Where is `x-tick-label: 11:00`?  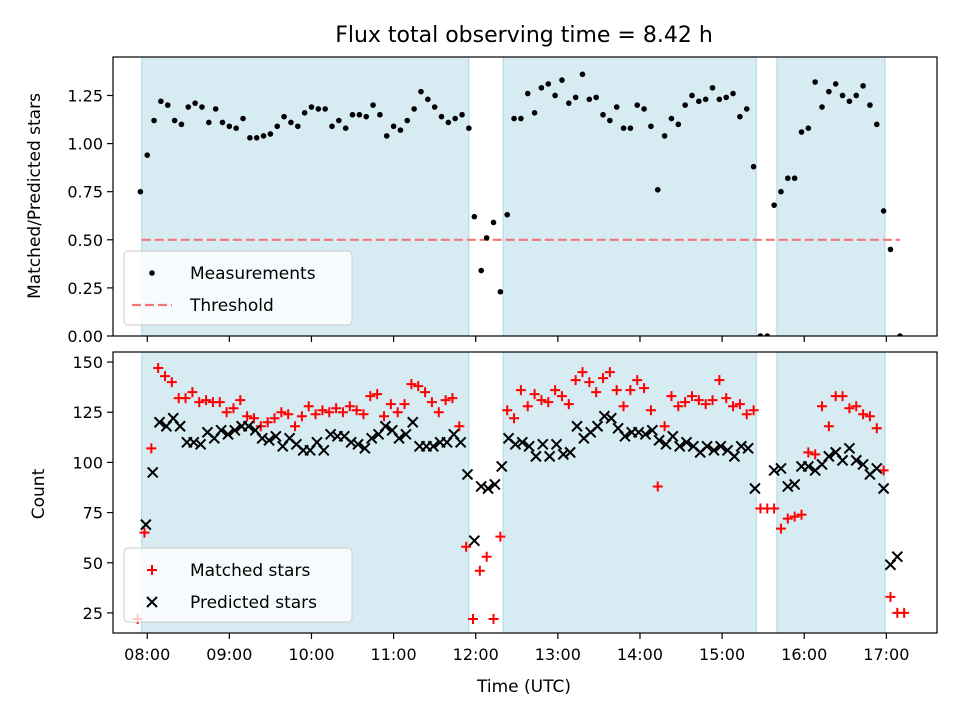 x-tick-label: 11:00 is located at coordinates (394, 654).